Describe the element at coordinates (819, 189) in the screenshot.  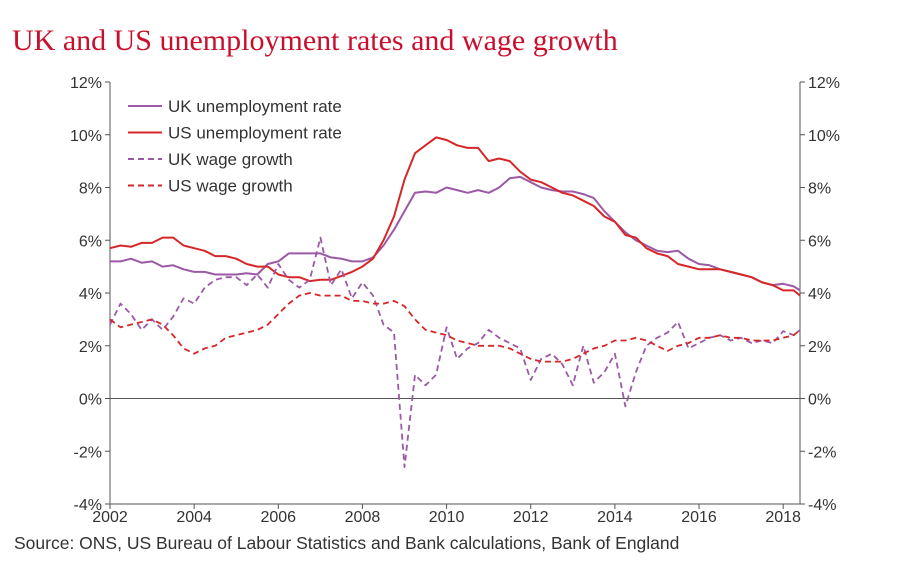
I see `y-tick-label-right: 8%` at that location.